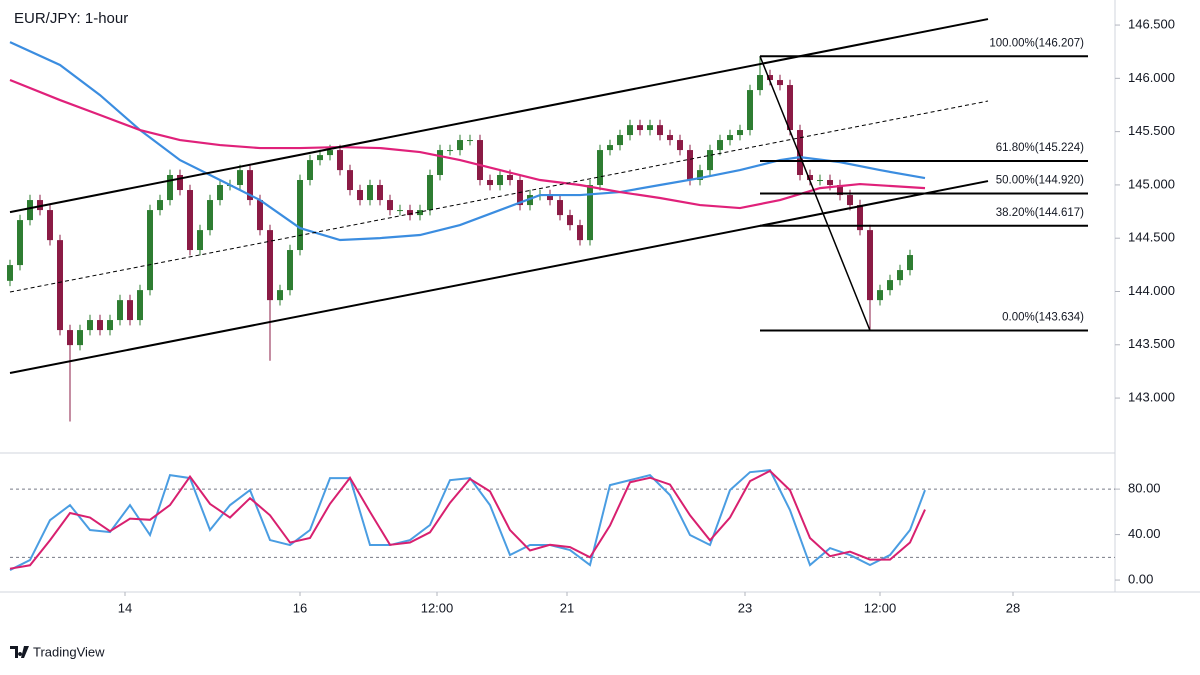 The height and width of the screenshot is (675, 1200). Describe the element at coordinates (1151, 343) in the screenshot. I see `y-tick-label: 143.500` at that location.